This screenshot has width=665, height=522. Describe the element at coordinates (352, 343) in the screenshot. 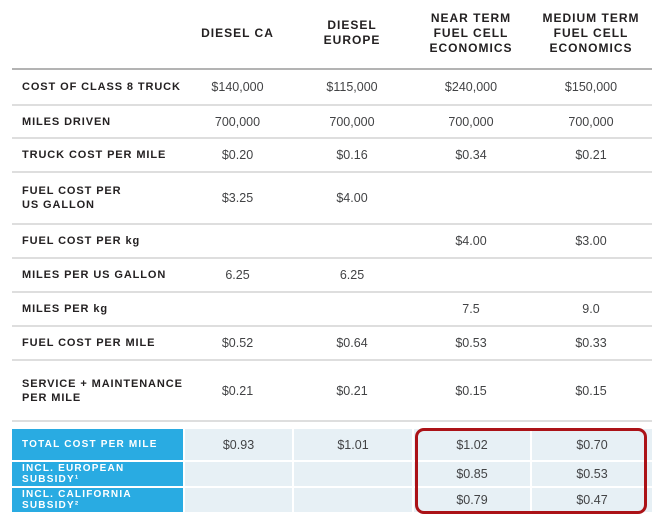

I see `cell-value: $0.64` at that location.